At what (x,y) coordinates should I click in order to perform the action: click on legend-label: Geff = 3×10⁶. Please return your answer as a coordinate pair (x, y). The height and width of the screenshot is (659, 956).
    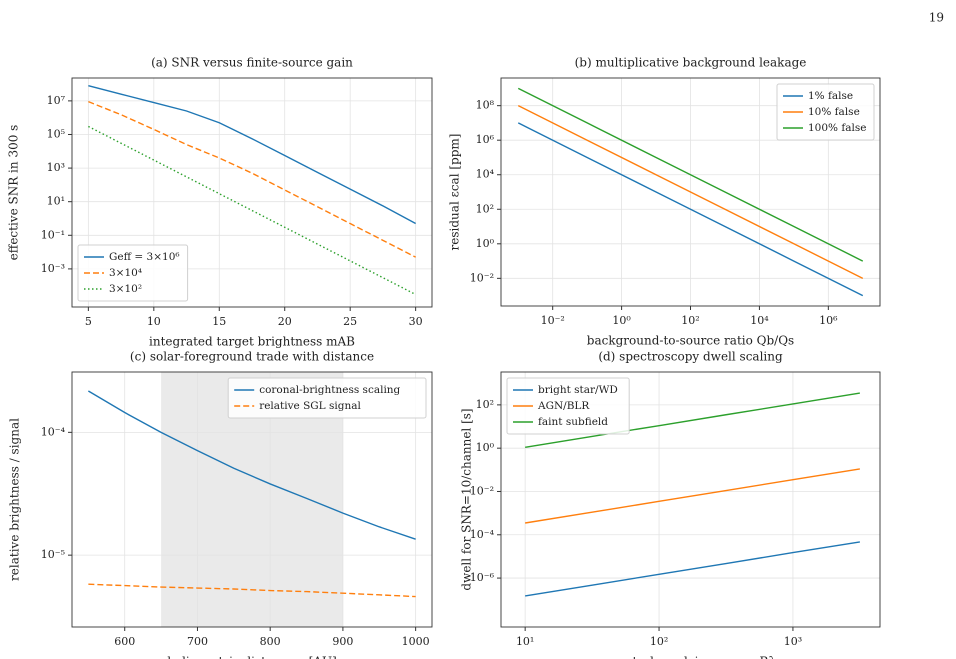
    Looking at the image, I should click on (144, 257).